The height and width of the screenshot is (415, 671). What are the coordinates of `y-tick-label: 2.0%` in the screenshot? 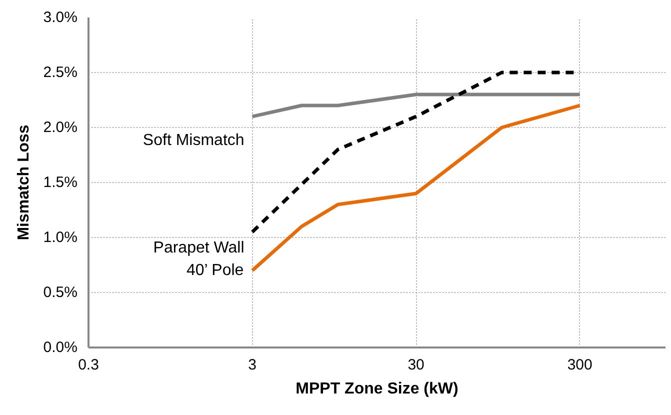 It's located at (60, 127).